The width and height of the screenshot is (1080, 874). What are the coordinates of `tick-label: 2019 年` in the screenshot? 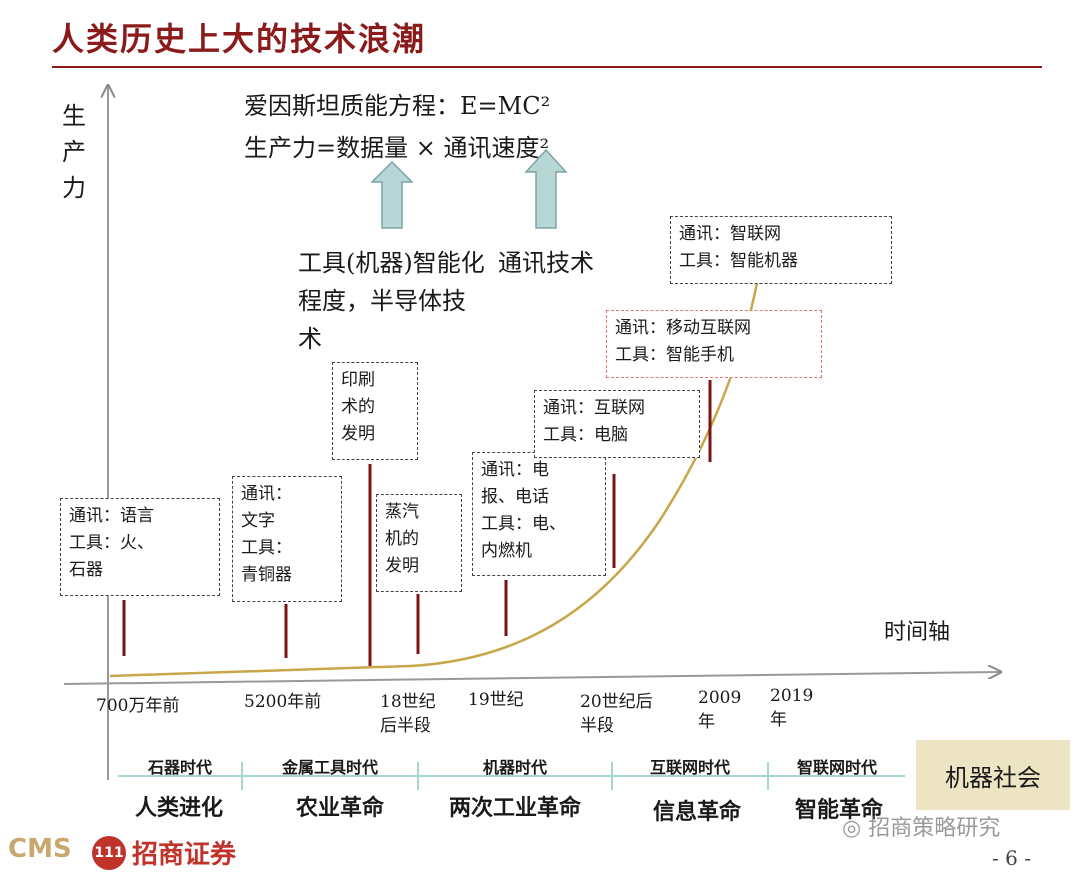 It's located at (792, 708).